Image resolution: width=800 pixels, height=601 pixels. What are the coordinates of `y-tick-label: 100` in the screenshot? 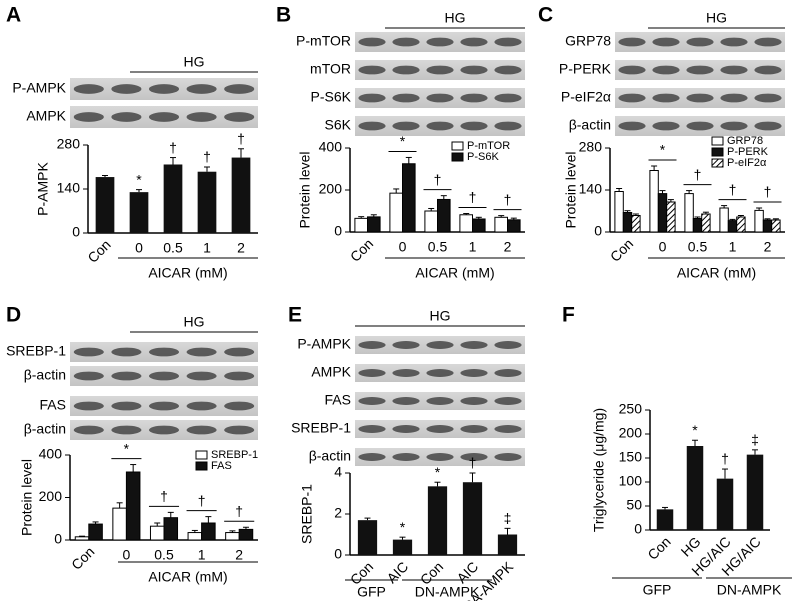 It's located at (631, 481).